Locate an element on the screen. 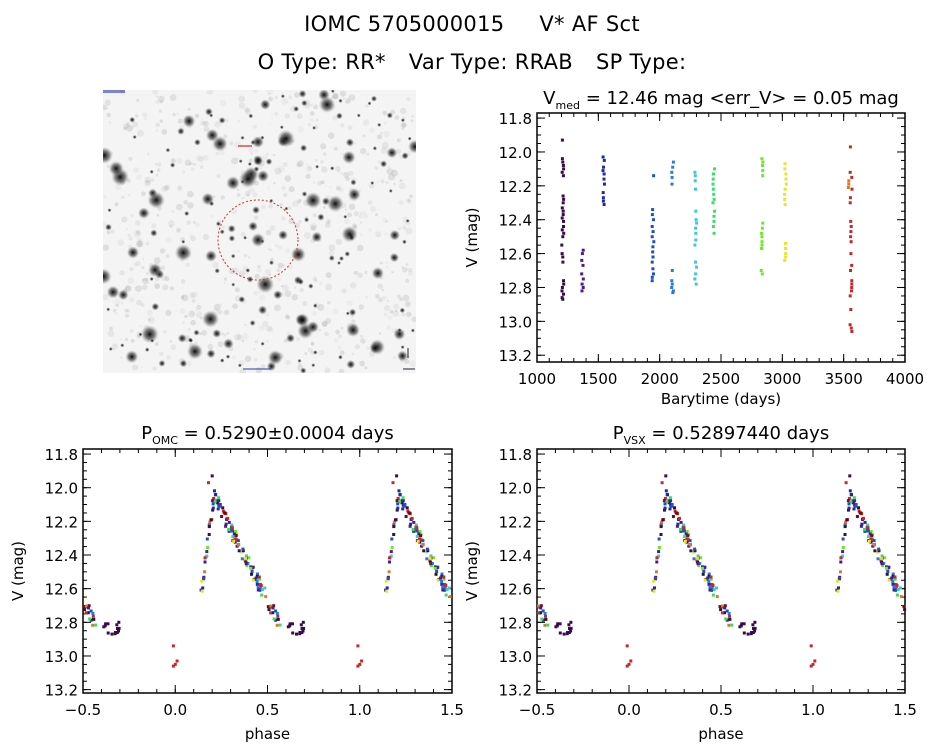  y-tick-label: 12.2 is located at coordinates (61, 522).